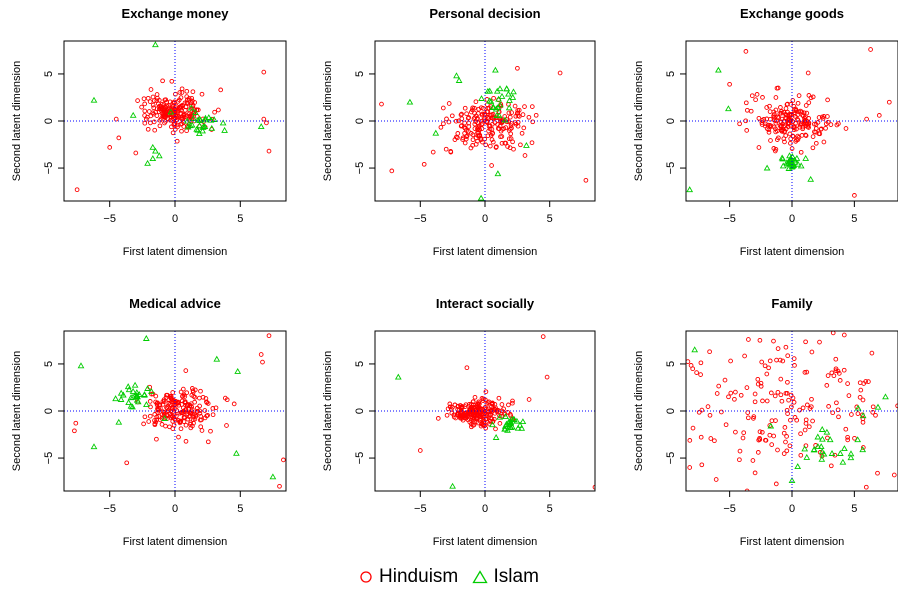 Image resolution: width=898 pixels, height=596 pixels. What do you see at coordinates (449, 578) in the screenshot?
I see `legend: Hinduism Islam` at bounding box center [449, 578].